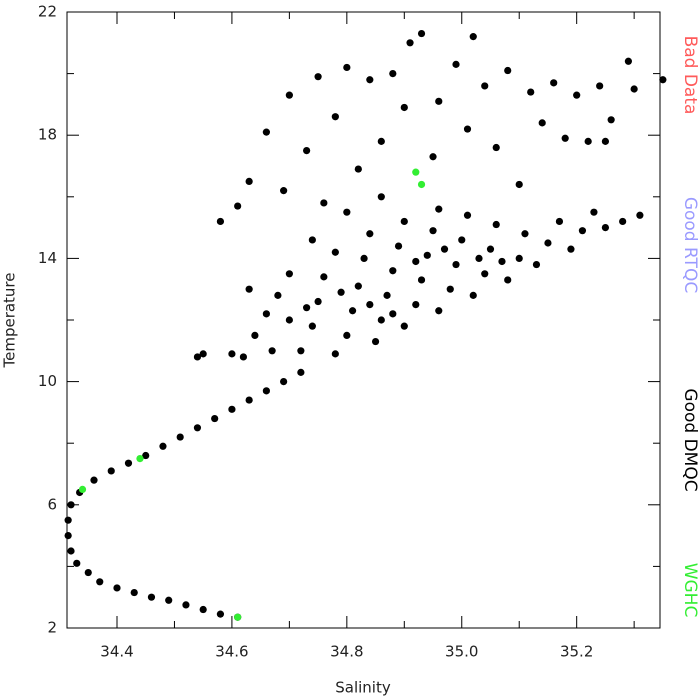 This screenshot has height=700, width=700. I want to click on legend-entry: WGHC, so click(690, 590).